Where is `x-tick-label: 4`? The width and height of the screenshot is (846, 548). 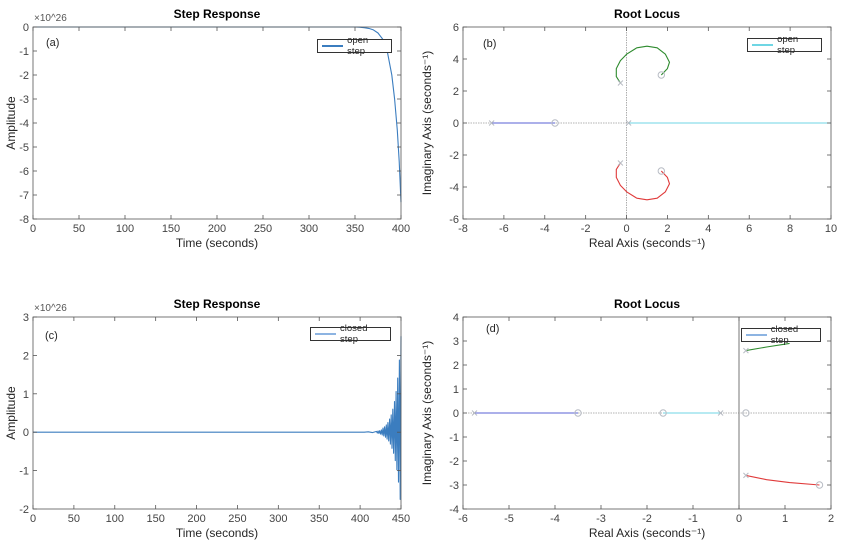 x-tick-label: 4 is located at coordinates (708, 229).